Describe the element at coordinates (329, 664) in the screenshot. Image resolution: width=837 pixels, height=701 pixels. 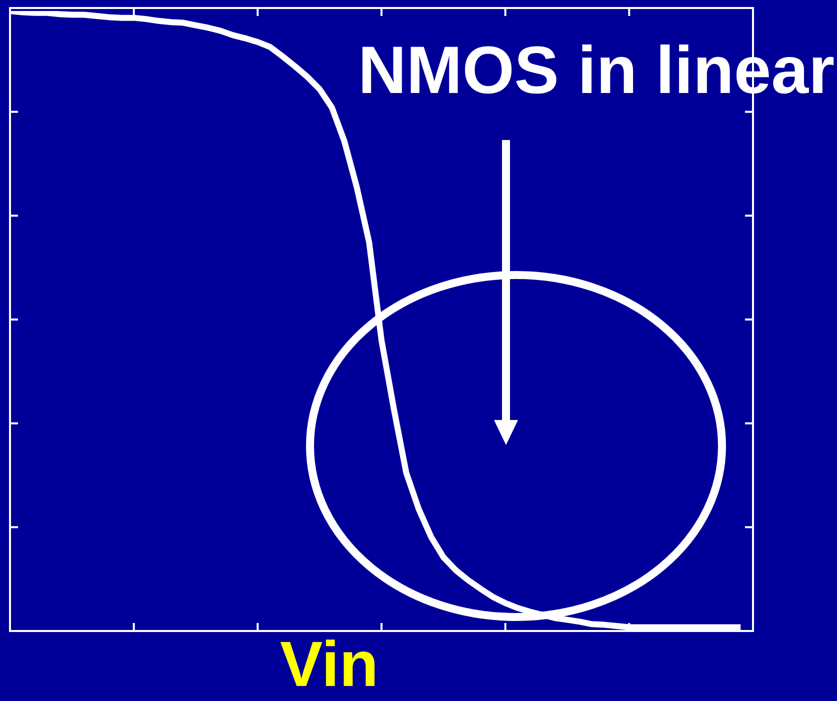
I see `x-axis-title: Vin` at that location.